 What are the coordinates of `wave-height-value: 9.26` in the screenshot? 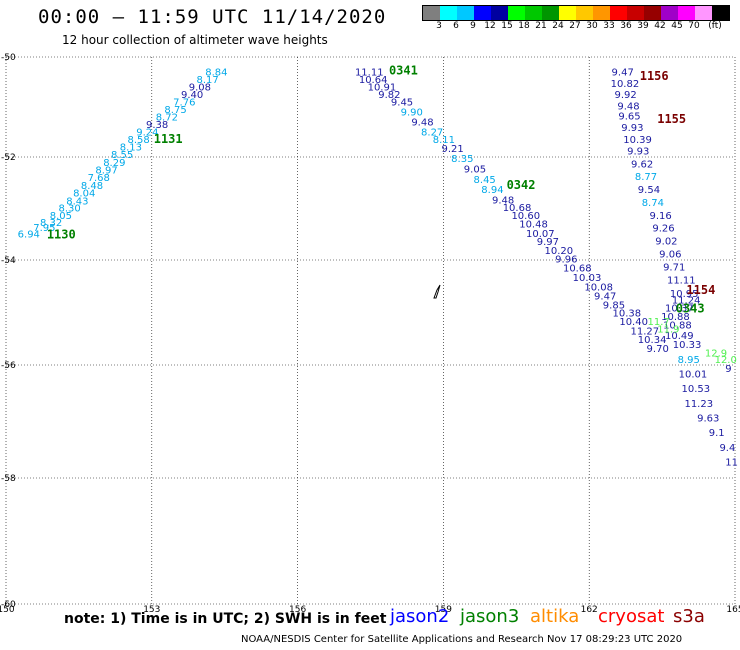 It's located at (663, 229).